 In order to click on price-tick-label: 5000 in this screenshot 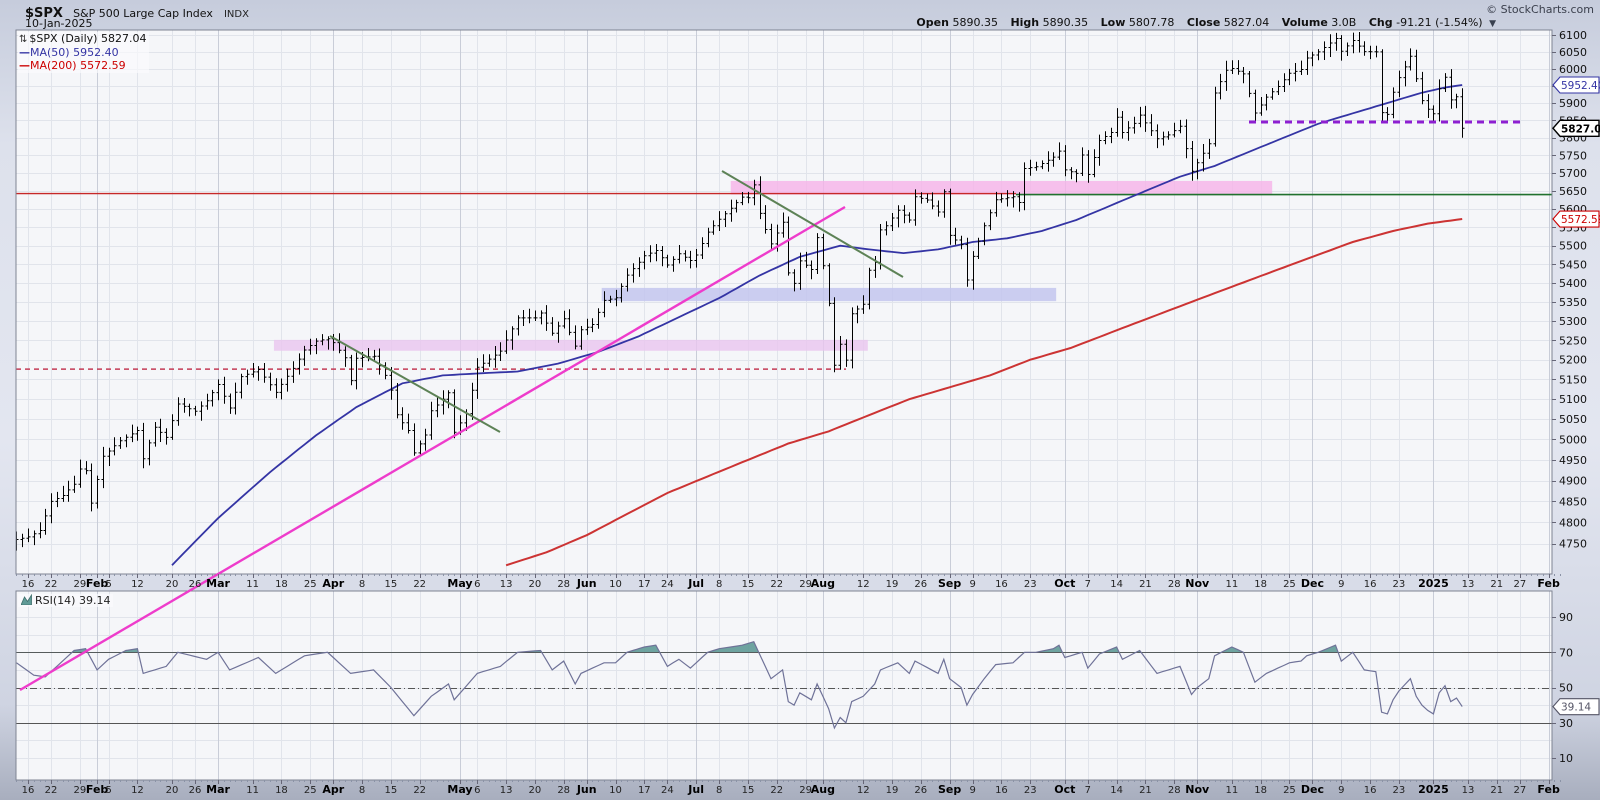, I will do `click(1573, 439)`.